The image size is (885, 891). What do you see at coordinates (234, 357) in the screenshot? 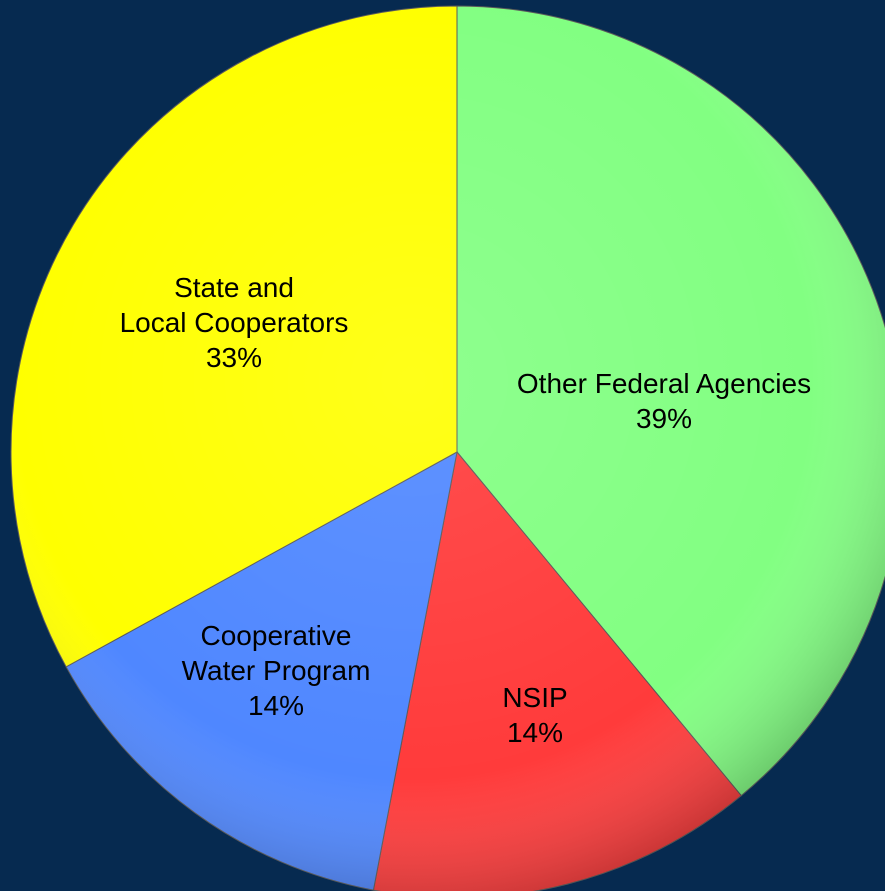
I see `slice-percent-label: 33%` at bounding box center [234, 357].